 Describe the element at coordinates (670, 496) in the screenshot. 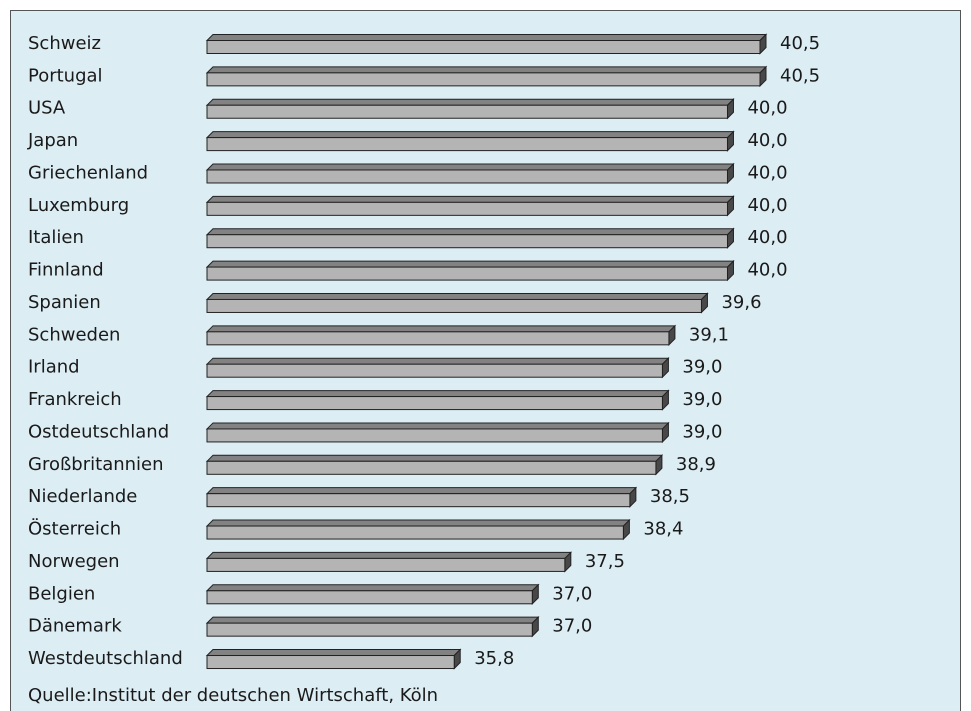

I see `value-label: 38,5` at that location.